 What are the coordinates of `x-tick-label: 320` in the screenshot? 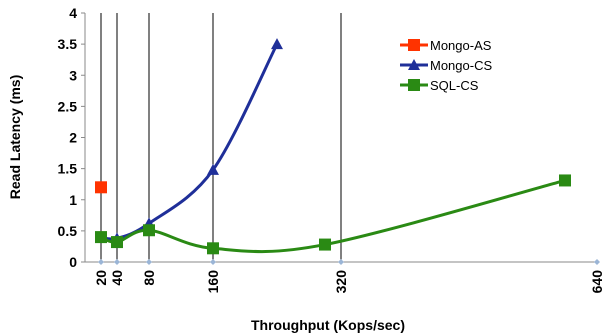 It's located at (341, 282).